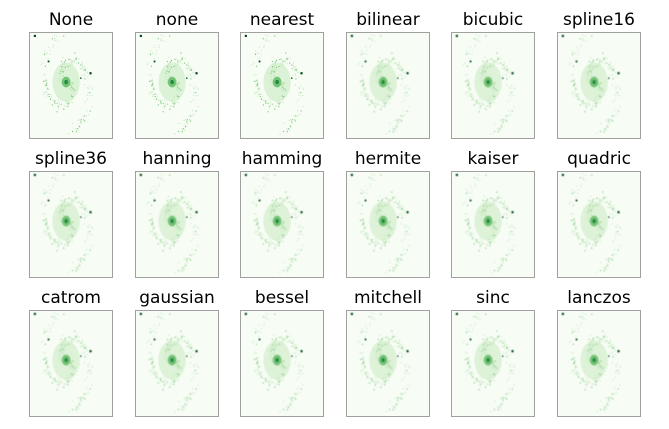  Describe the element at coordinates (493, 159) in the screenshot. I see `panel-title: kaiser` at that location.